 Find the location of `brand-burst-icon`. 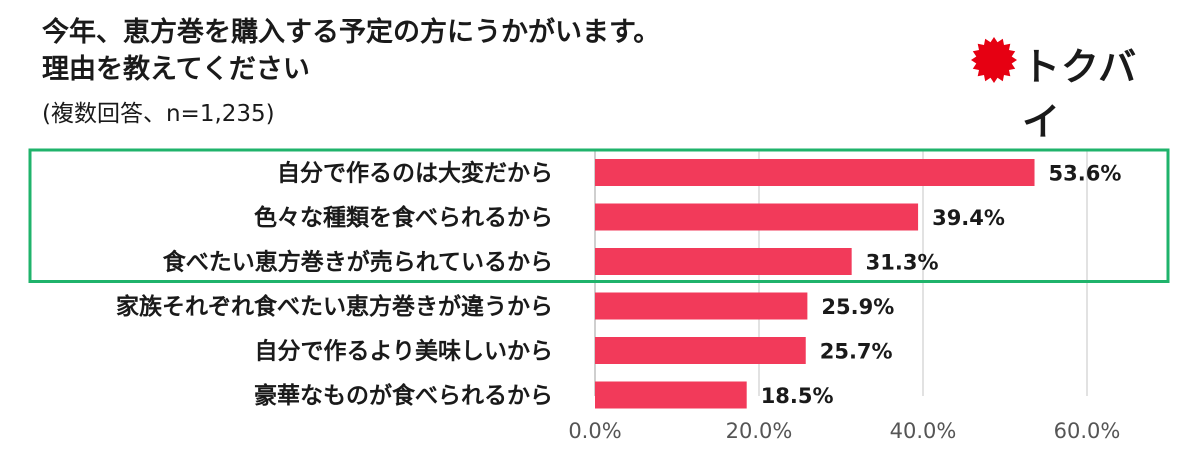

brand-burst-icon is located at coordinates (994, 60).